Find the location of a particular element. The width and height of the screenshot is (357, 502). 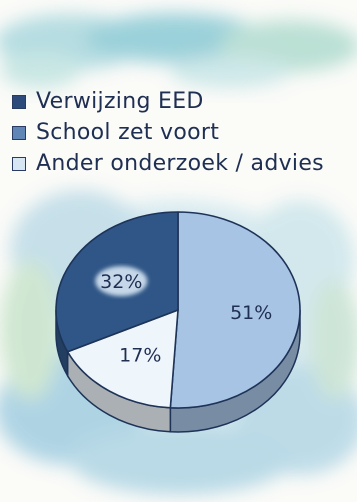

legend-label: School zet voort is located at coordinates (128, 132).